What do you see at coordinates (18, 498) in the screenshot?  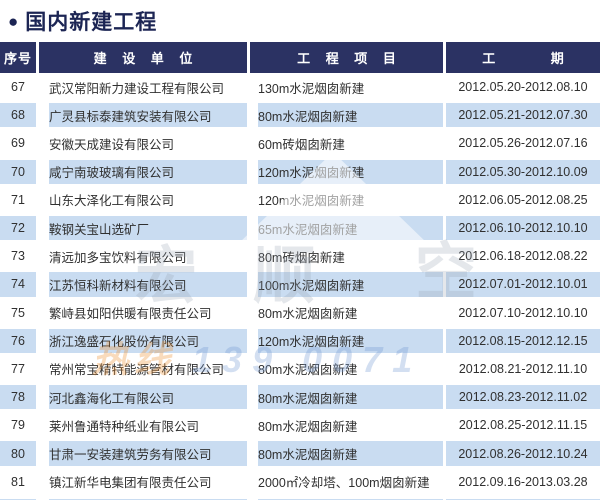 I see `row-index` at bounding box center [18, 498].